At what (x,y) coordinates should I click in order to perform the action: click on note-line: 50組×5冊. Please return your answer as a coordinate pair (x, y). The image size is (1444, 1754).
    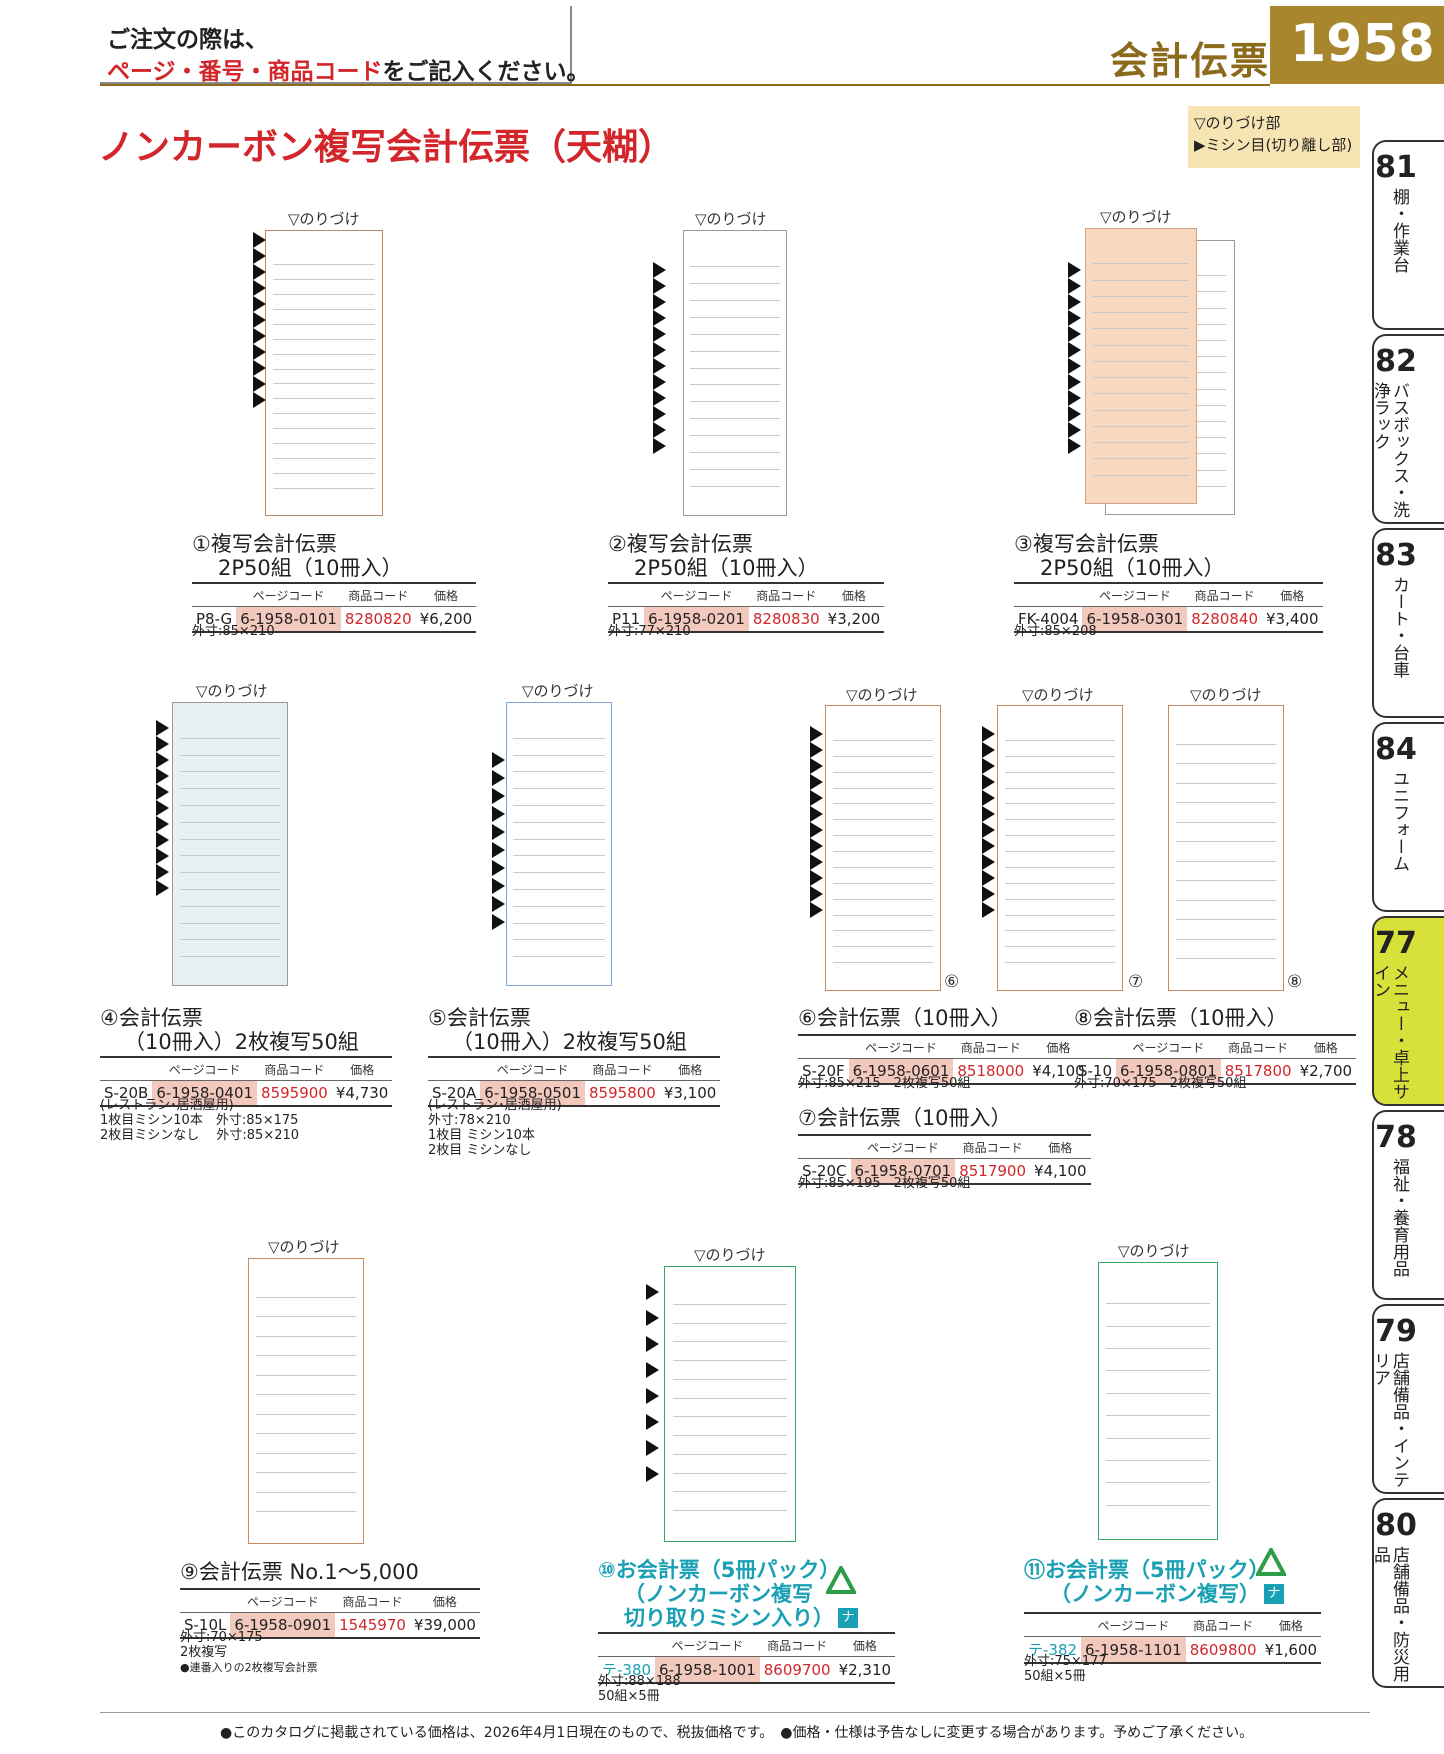
    Looking at the image, I should click on (1055, 1676).